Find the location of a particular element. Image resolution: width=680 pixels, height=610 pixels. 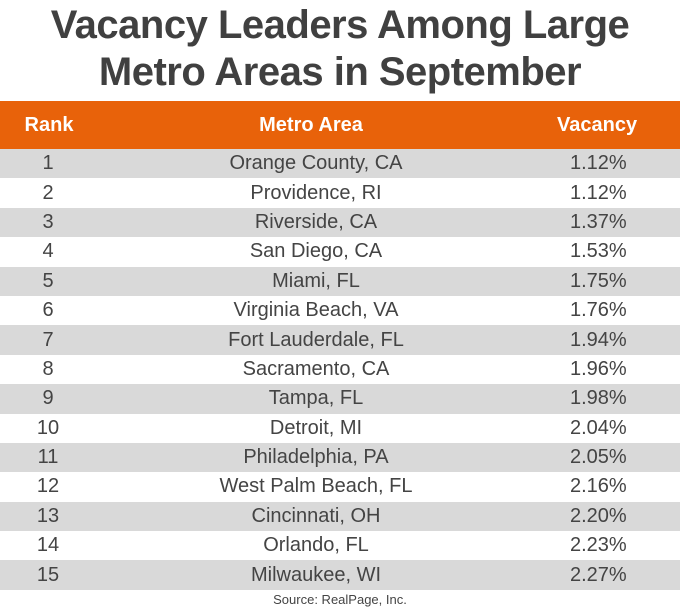

vacancy-cell: 1.98% is located at coordinates (598, 398).